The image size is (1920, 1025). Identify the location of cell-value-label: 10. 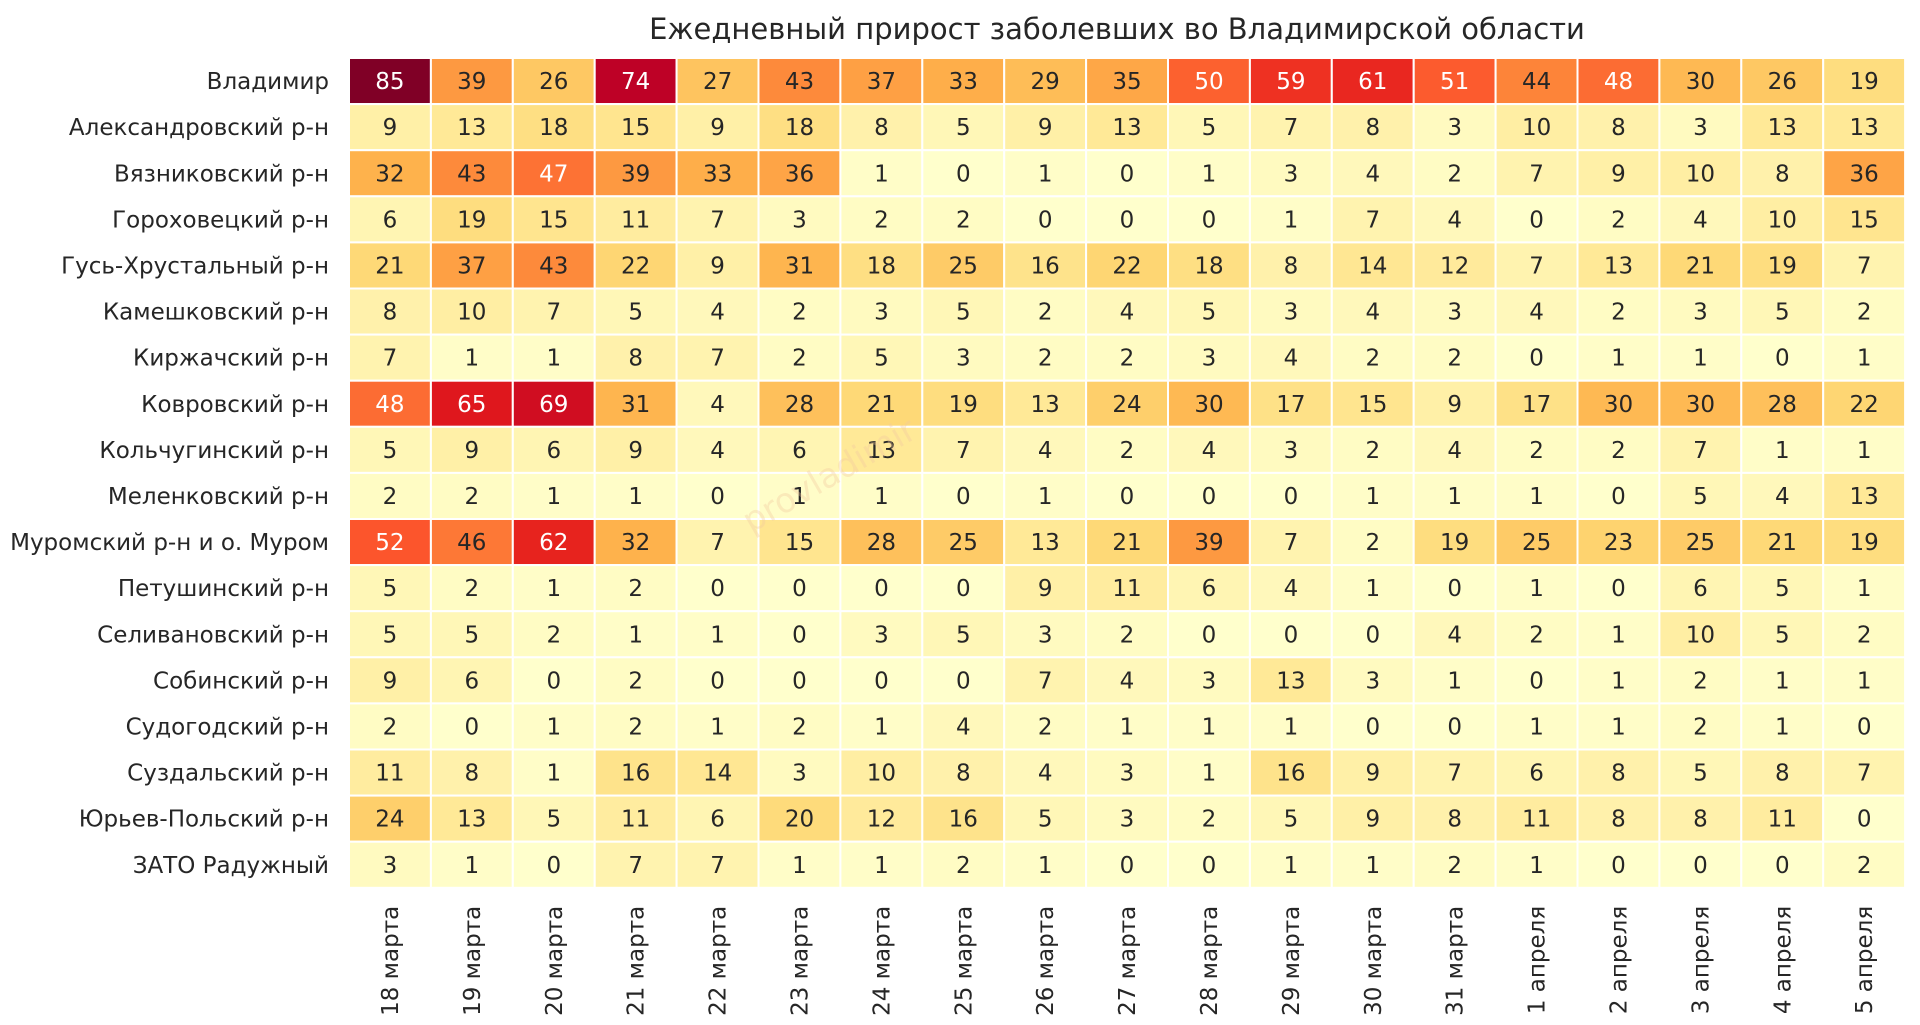
(1700, 174).